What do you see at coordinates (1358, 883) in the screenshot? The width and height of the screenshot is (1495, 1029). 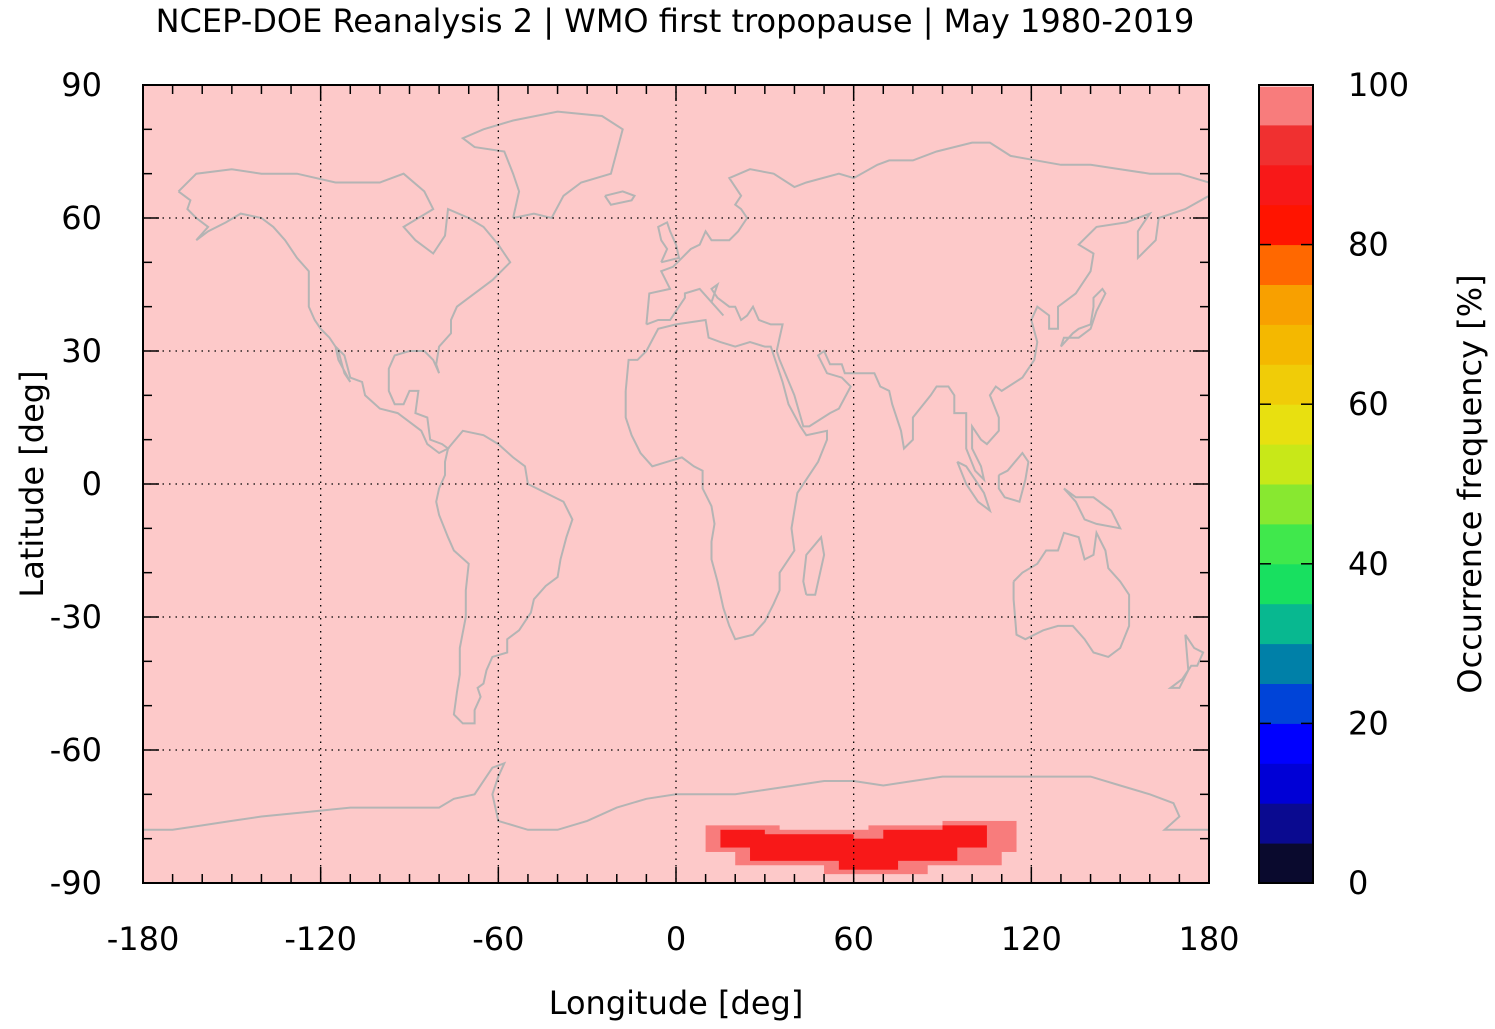 I see `colorbar-tick-label: 0` at bounding box center [1358, 883].